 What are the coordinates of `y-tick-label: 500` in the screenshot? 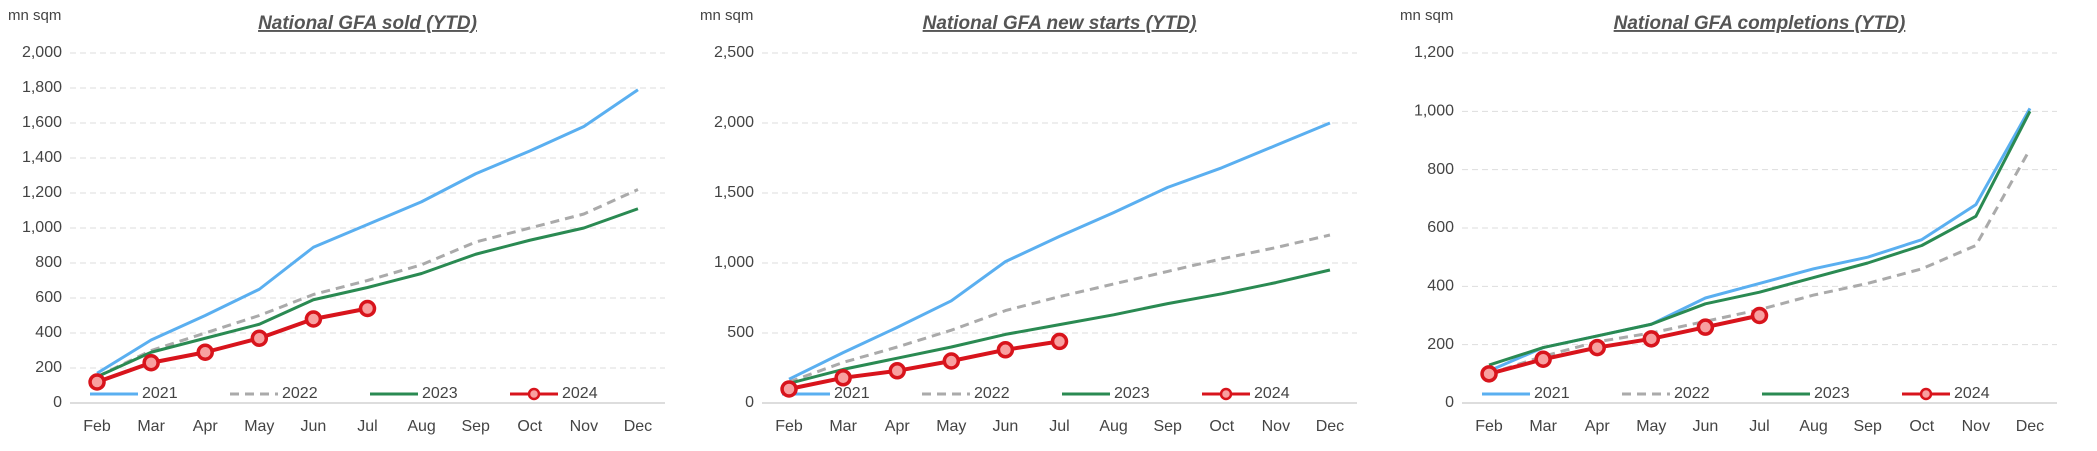 It's located at (740, 332).